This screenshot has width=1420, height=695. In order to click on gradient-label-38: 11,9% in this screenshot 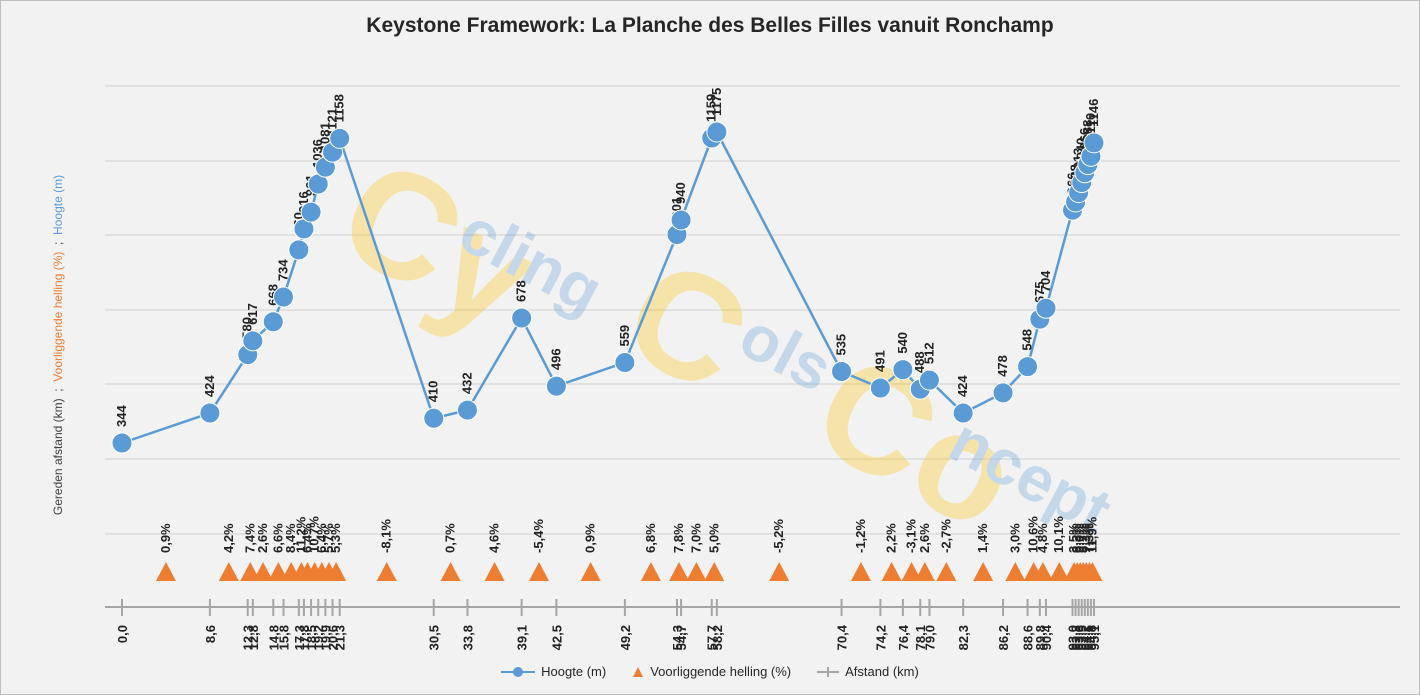, I will do `click(1091, 534)`.